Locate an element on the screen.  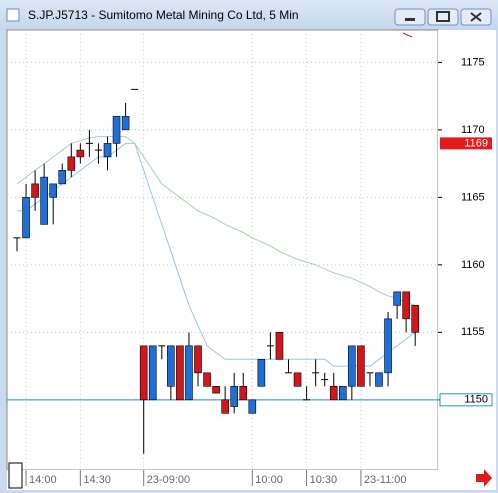
app-icon is located at coordinates (13, 15).